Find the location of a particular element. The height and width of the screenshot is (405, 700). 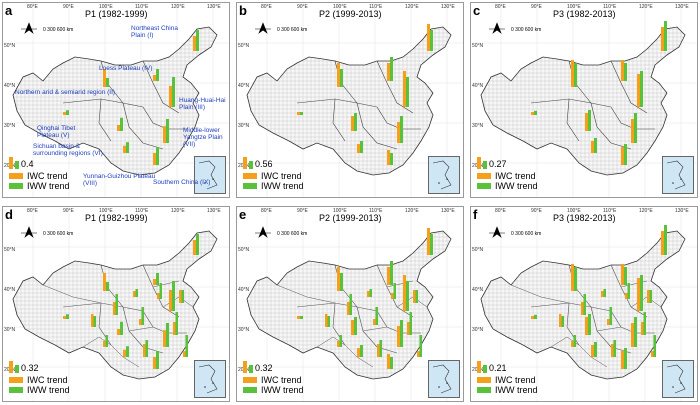

panel-label: f is located at coordinates (475, 214).